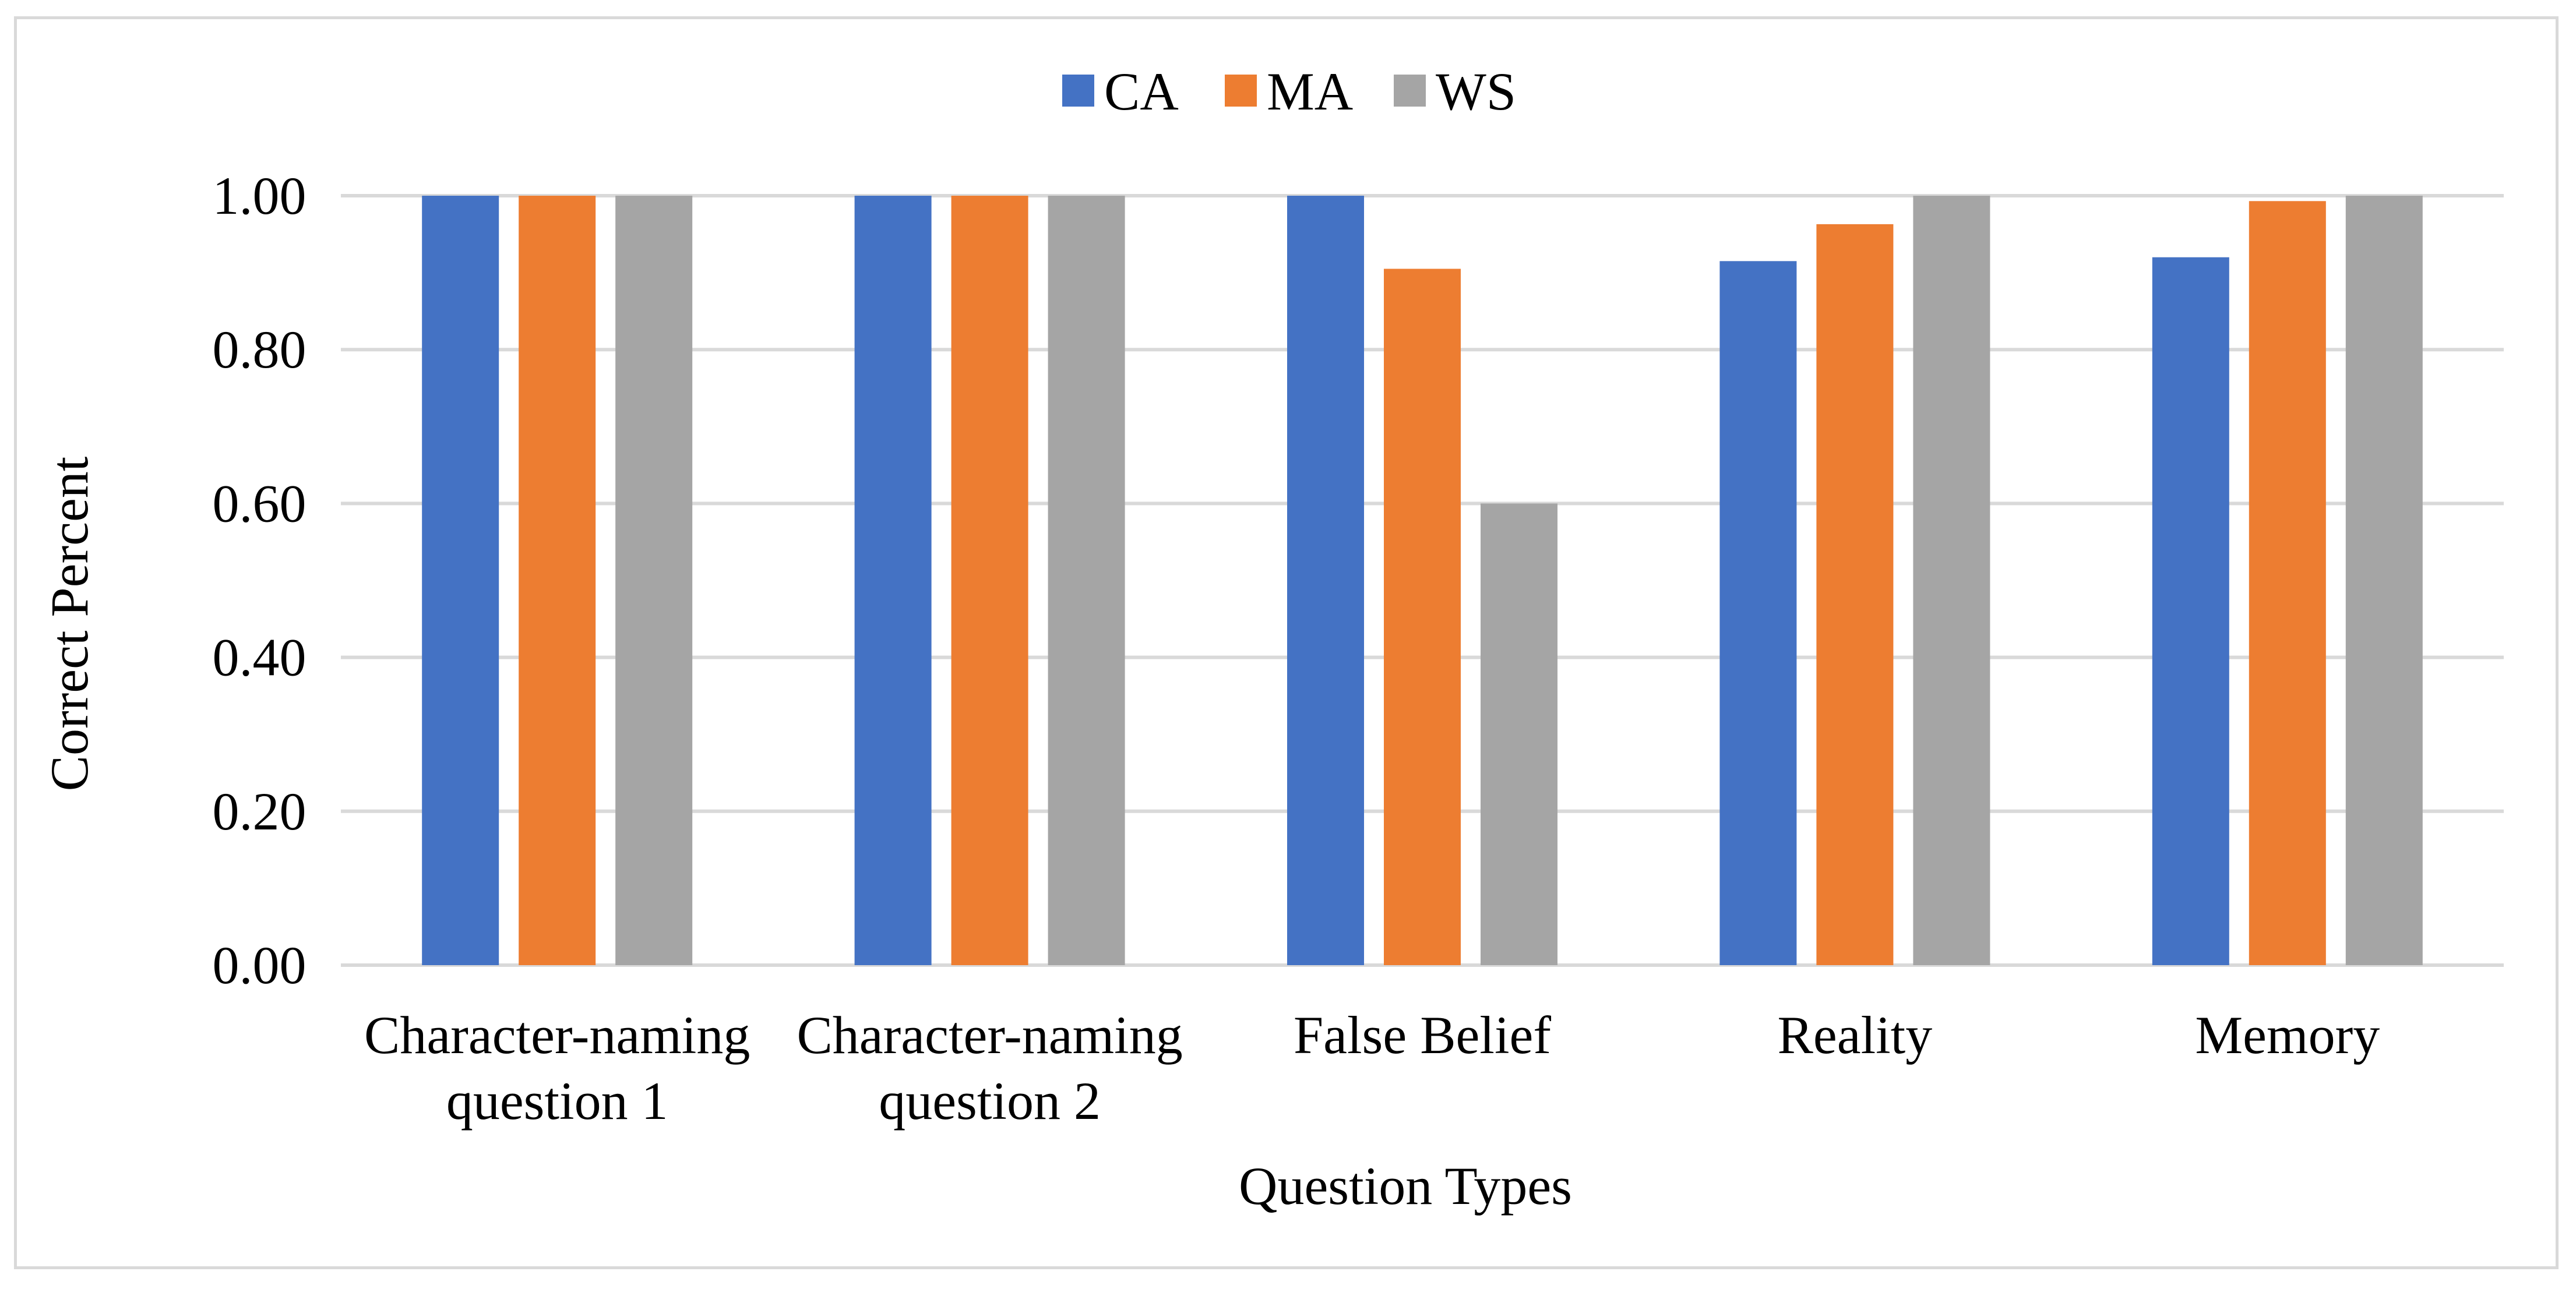 The width and height of the screenshot is (2576, 1289). What do you see at coordinates (259, 195) in the screenshot?
I see `y-tick-label: 1.00` at bounding box center [259, 195].